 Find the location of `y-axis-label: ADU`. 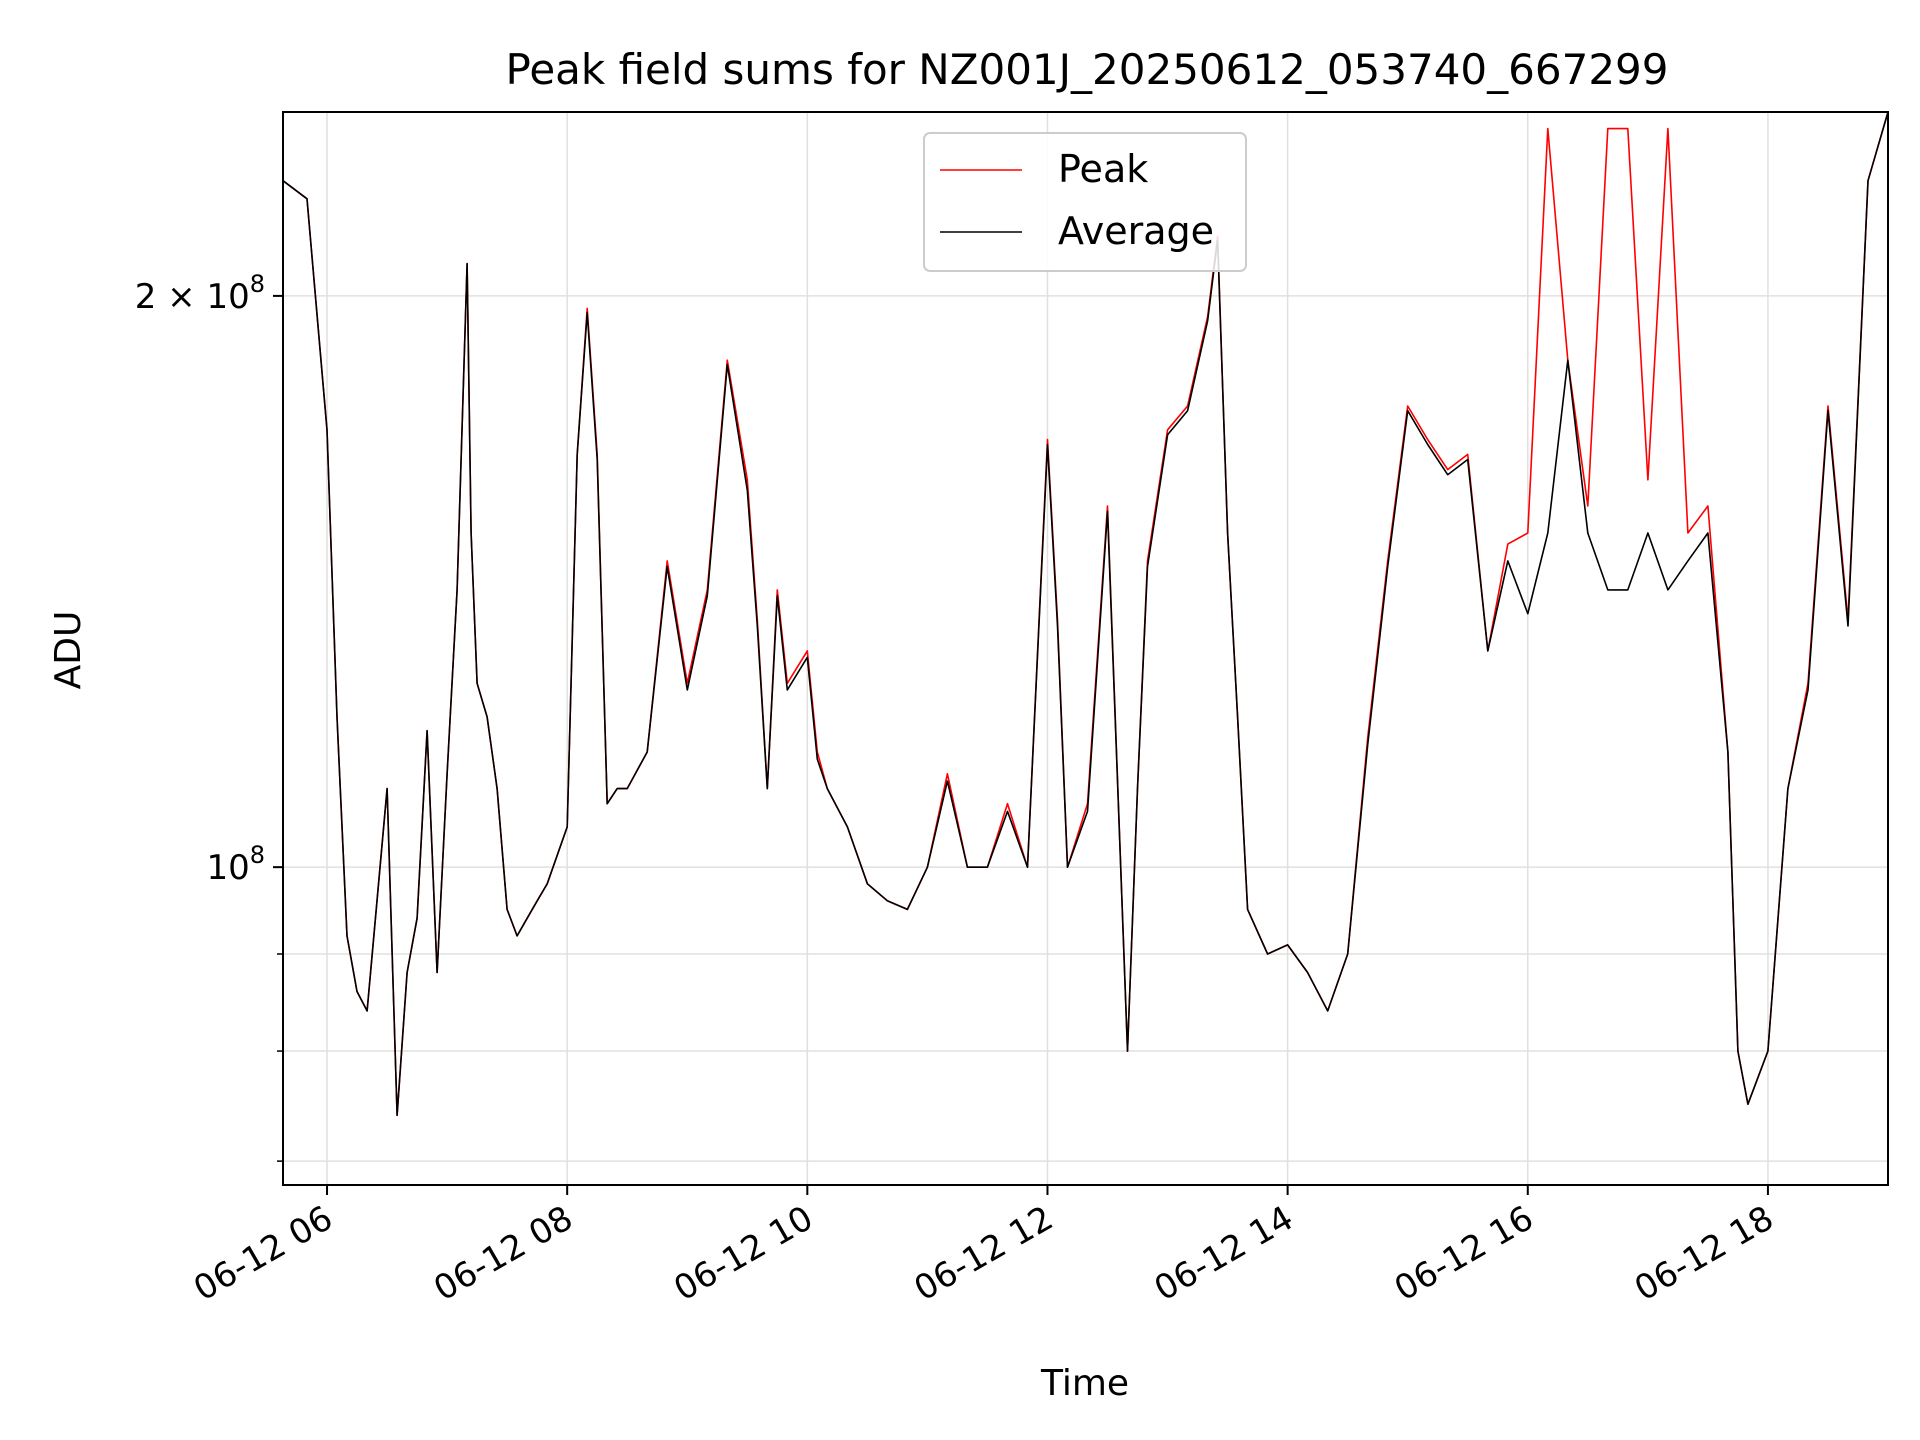

y-axis-label: ADU is located at coordinates (68, 650).